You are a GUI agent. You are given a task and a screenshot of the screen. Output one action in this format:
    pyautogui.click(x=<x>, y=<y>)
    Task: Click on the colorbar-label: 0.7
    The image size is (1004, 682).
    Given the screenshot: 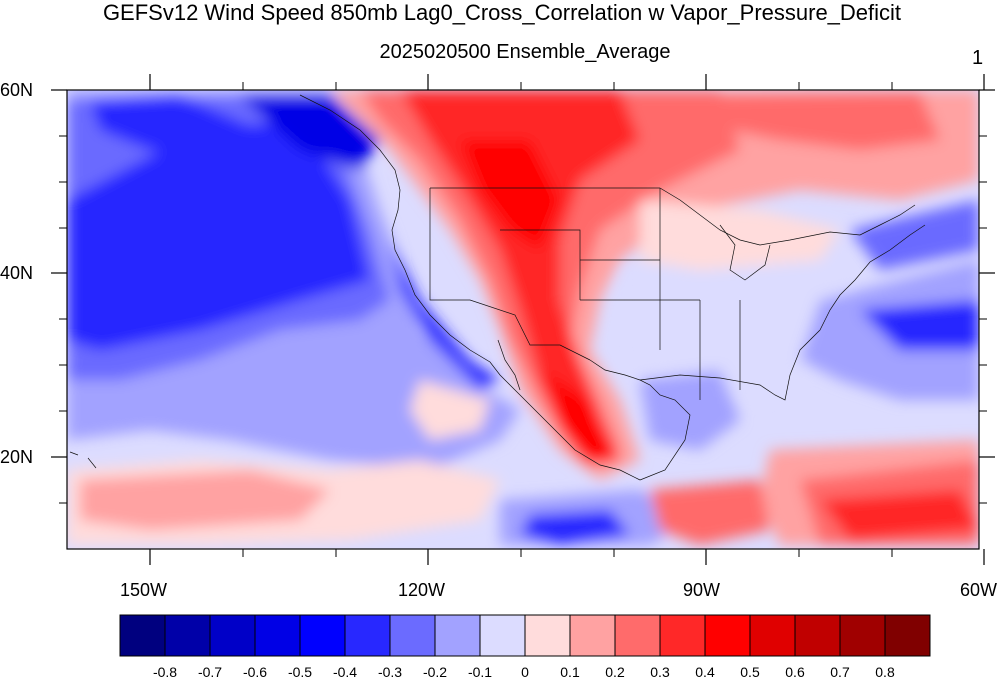 What is the action you would take?
    pyautogui.click(x=840, y=672)
    